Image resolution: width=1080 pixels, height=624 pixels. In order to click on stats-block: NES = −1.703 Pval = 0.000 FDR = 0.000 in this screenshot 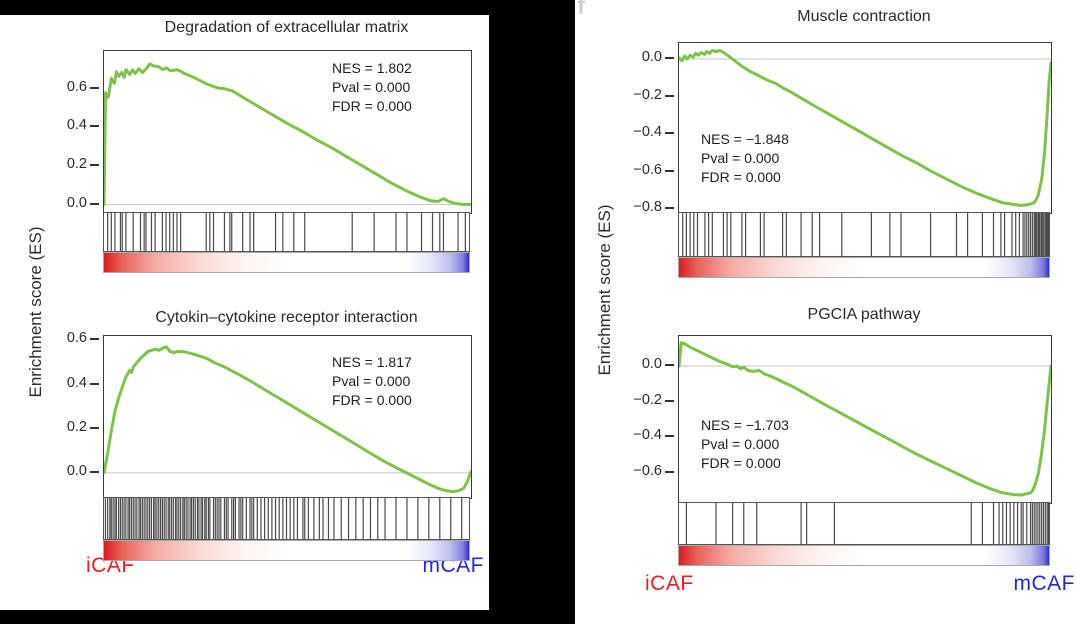, I will do `click(745, 444)`.